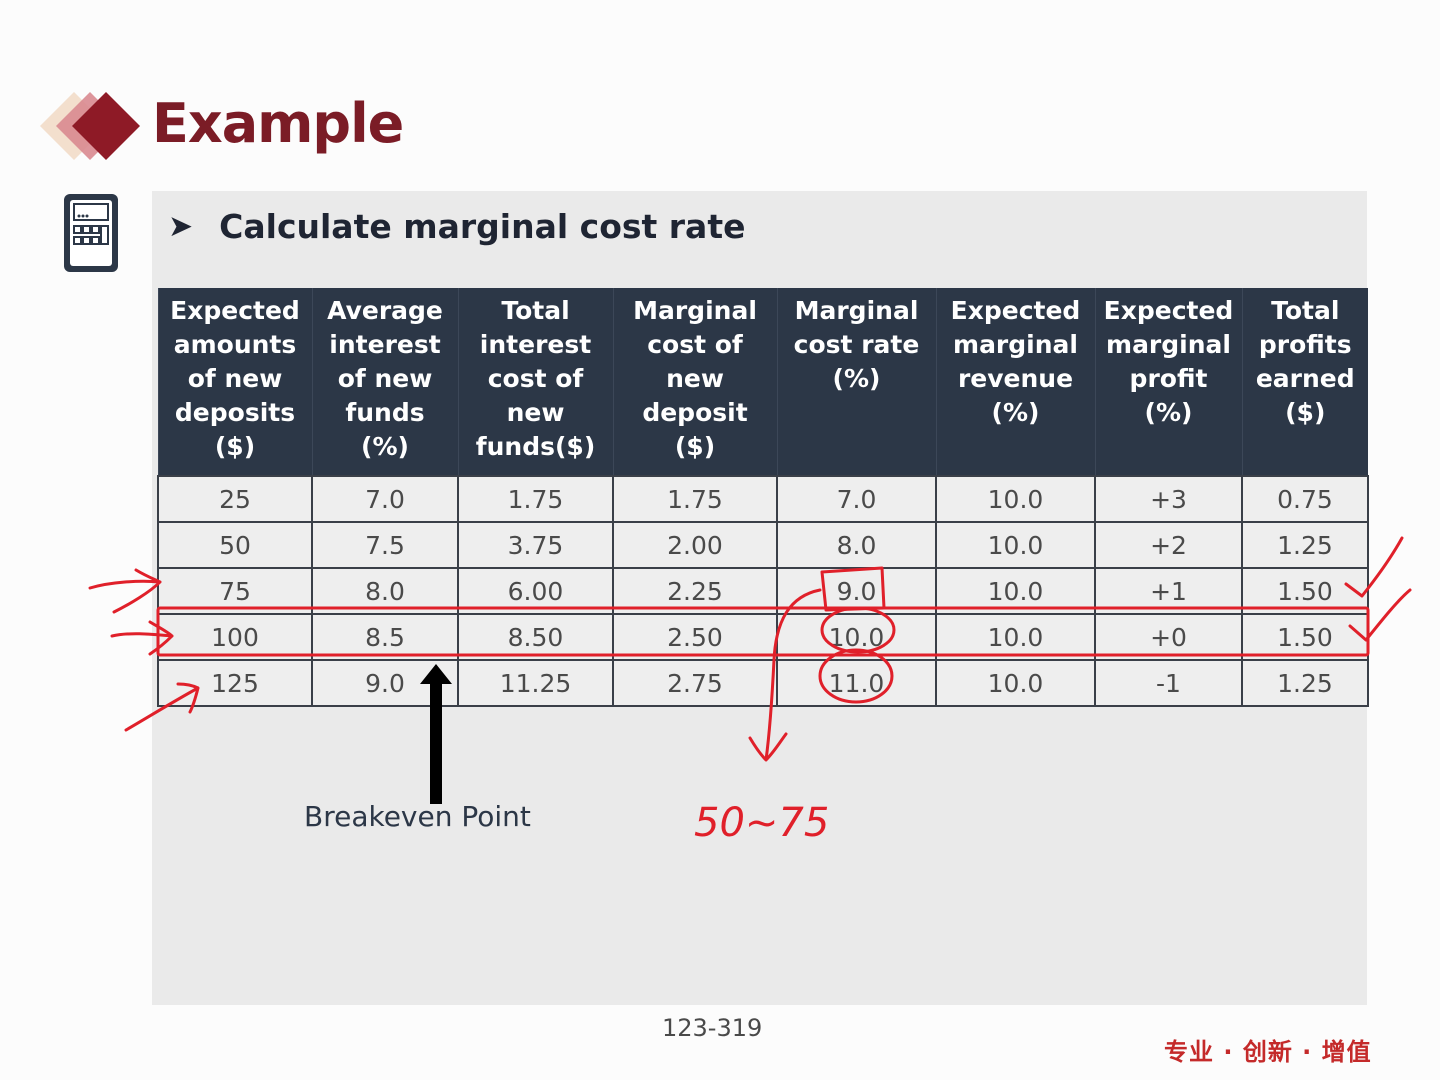 This screenshot has height=1080, width=1440. What do you see at coordinates (535, 683) in the screenshot?
I see `table-cell: 11.25` at bounding box center [535, 683].